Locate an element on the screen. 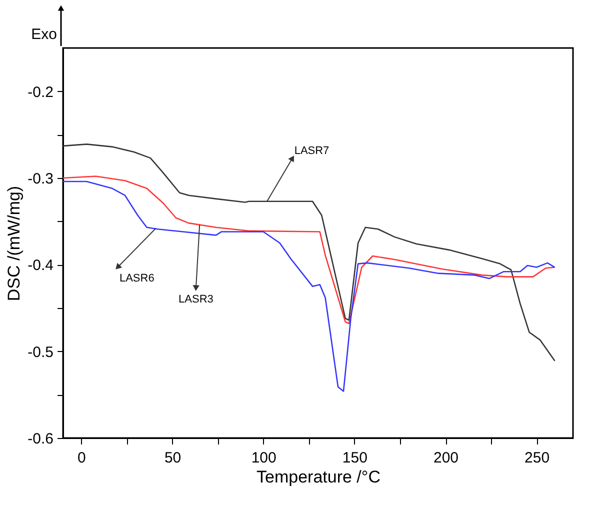  x-tick-label: 50 is located at coordinates (173, 458).